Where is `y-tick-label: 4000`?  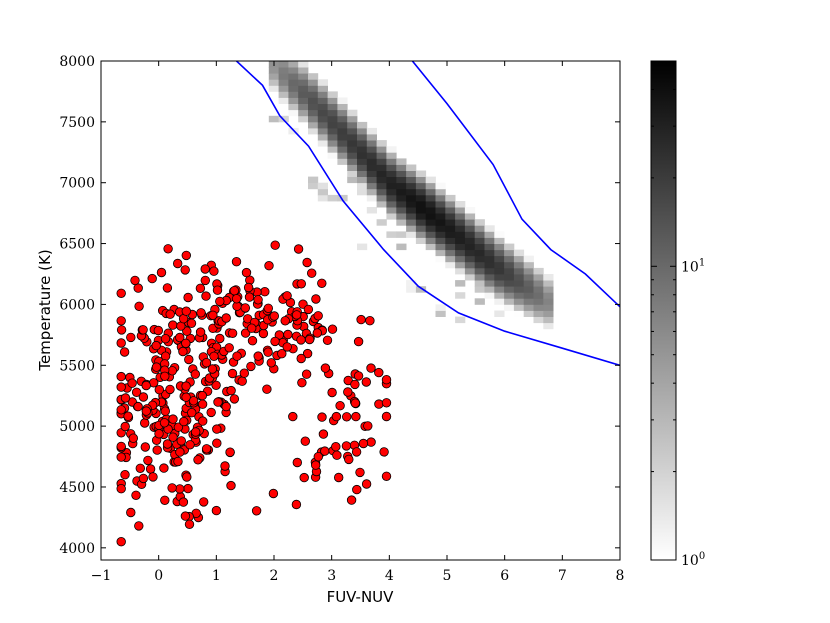 y-tick-label: 4000 is located at coordinates (77, 549).